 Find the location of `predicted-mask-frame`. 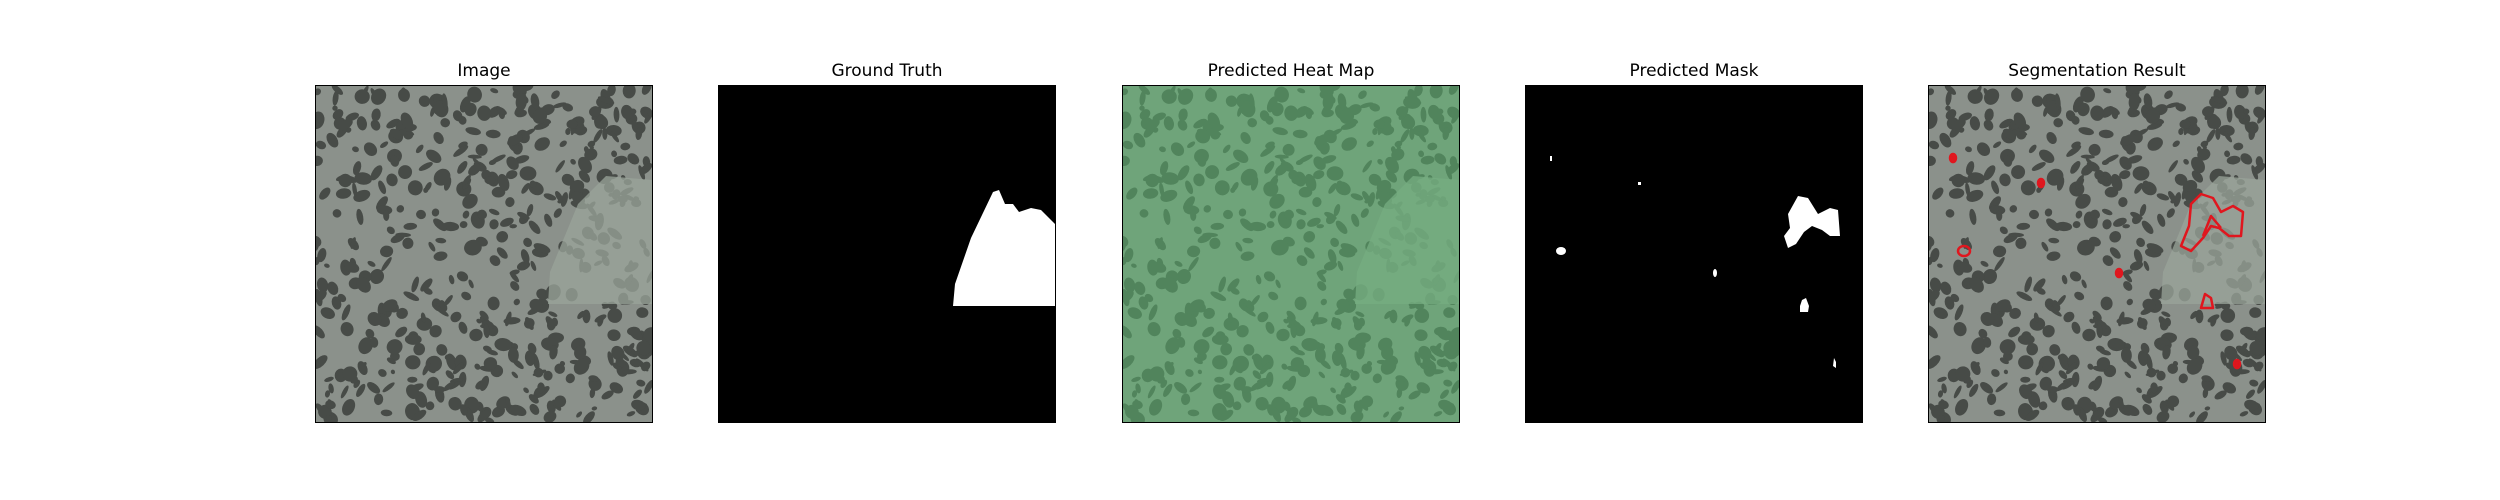

predicted-mask-frame is located at coordinates (1694, 254).